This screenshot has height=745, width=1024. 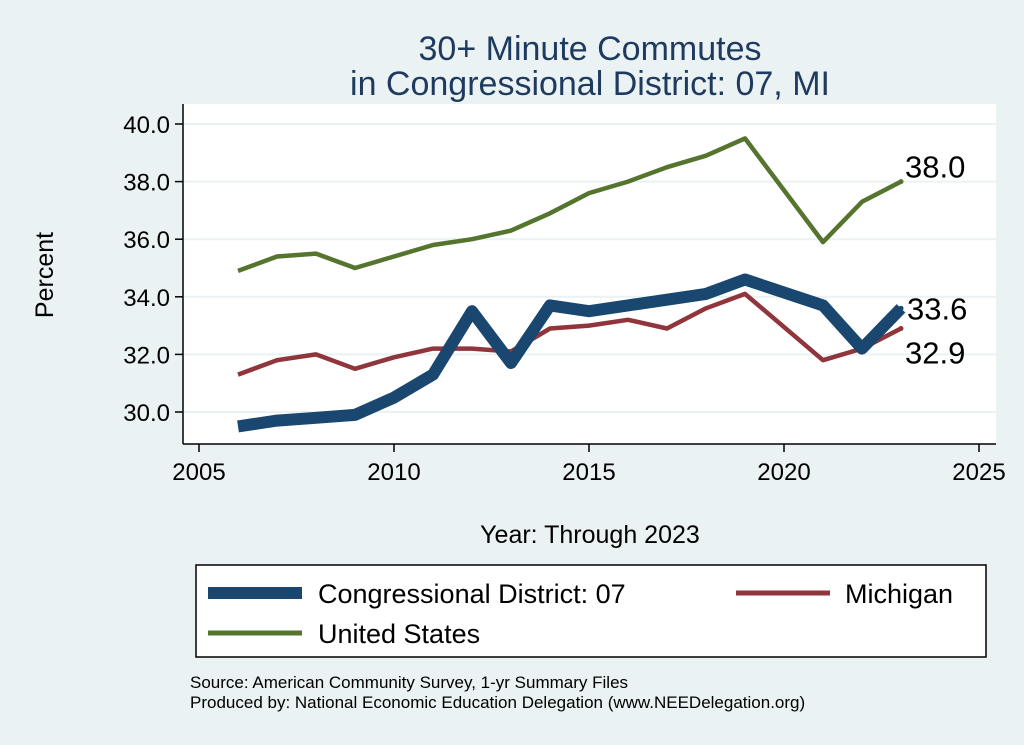 I want to click on chart-title-line-2: in Congressional District: 07, MI, so click(x=590, y=84).